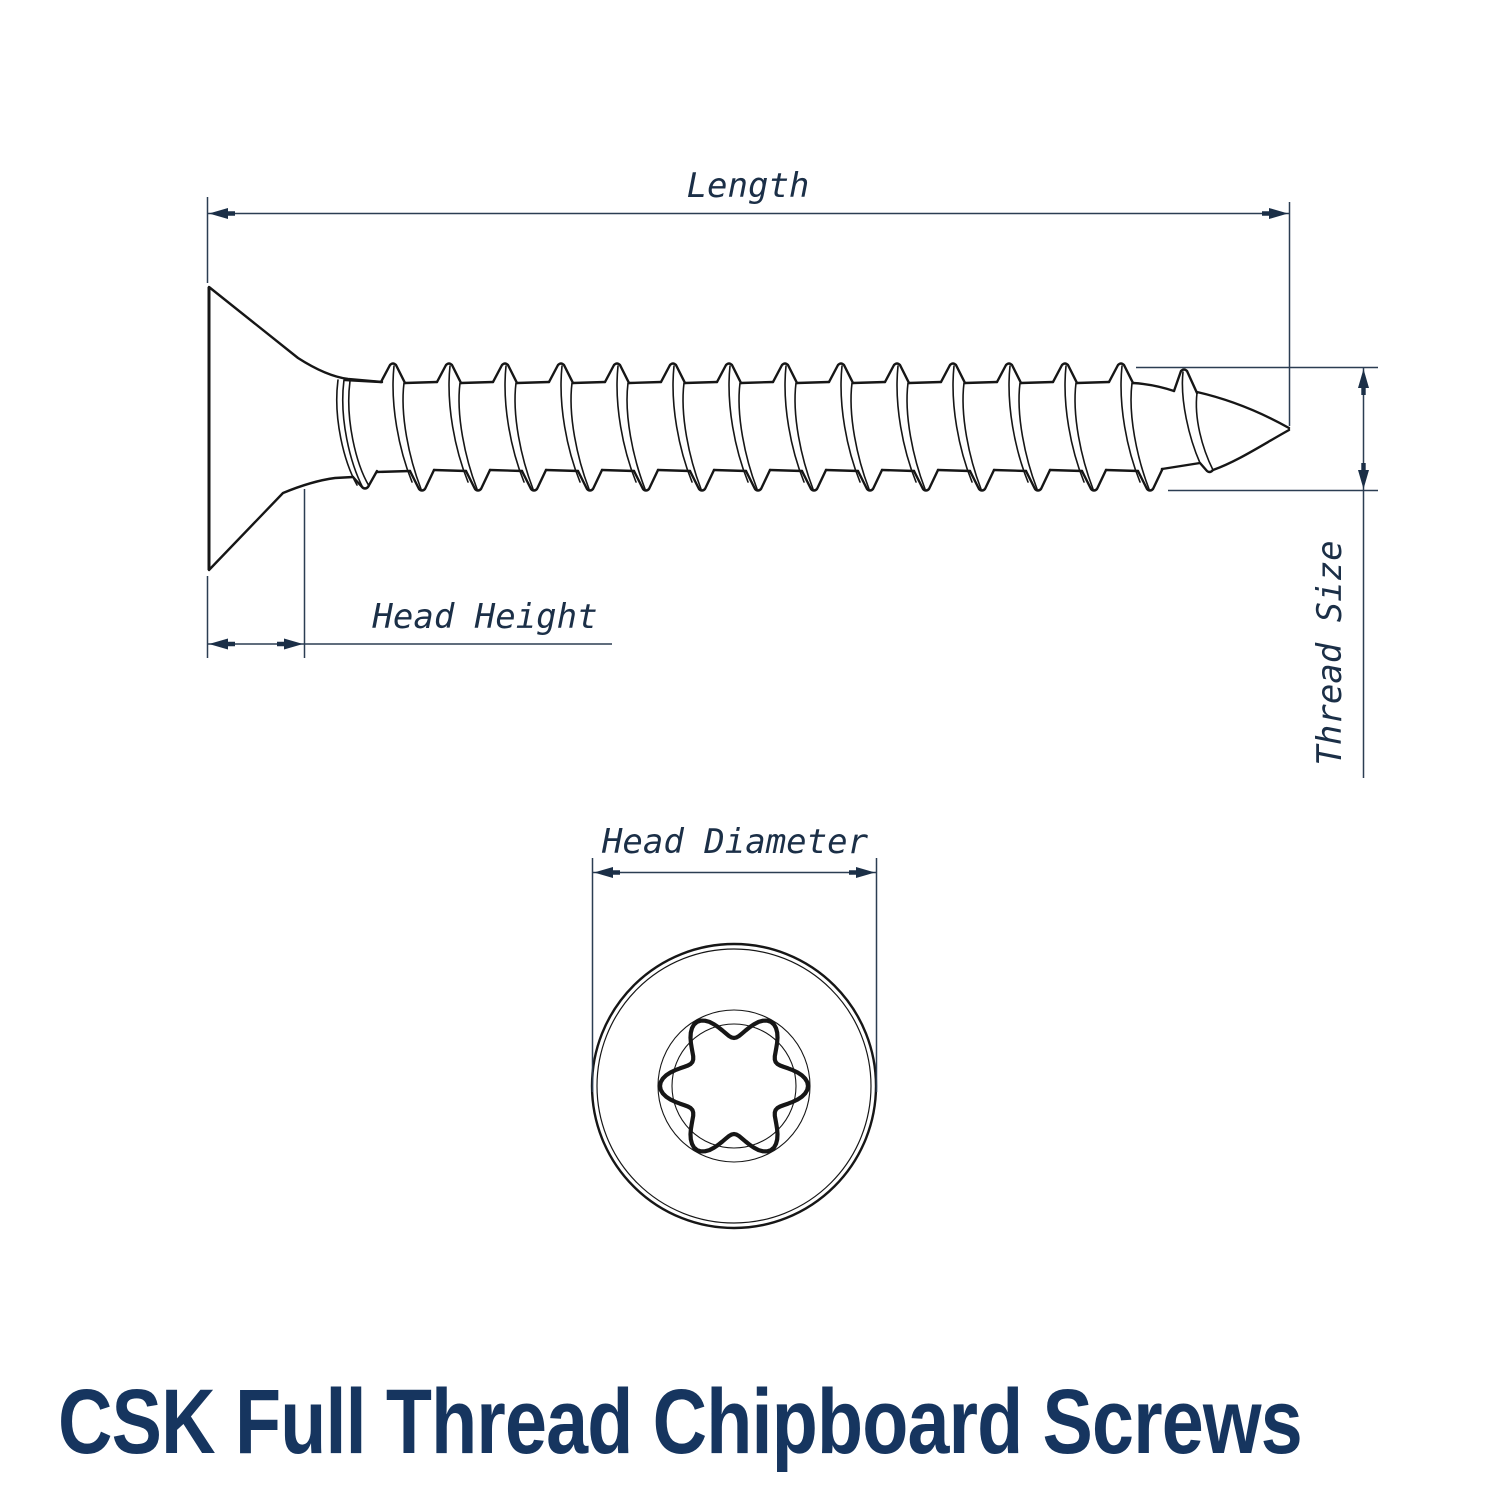 This screenshot has width=1500, height=1500. Describe the element at coordinates (748, 296) in the screenshot. I see `dimension-length: Length` at that location.